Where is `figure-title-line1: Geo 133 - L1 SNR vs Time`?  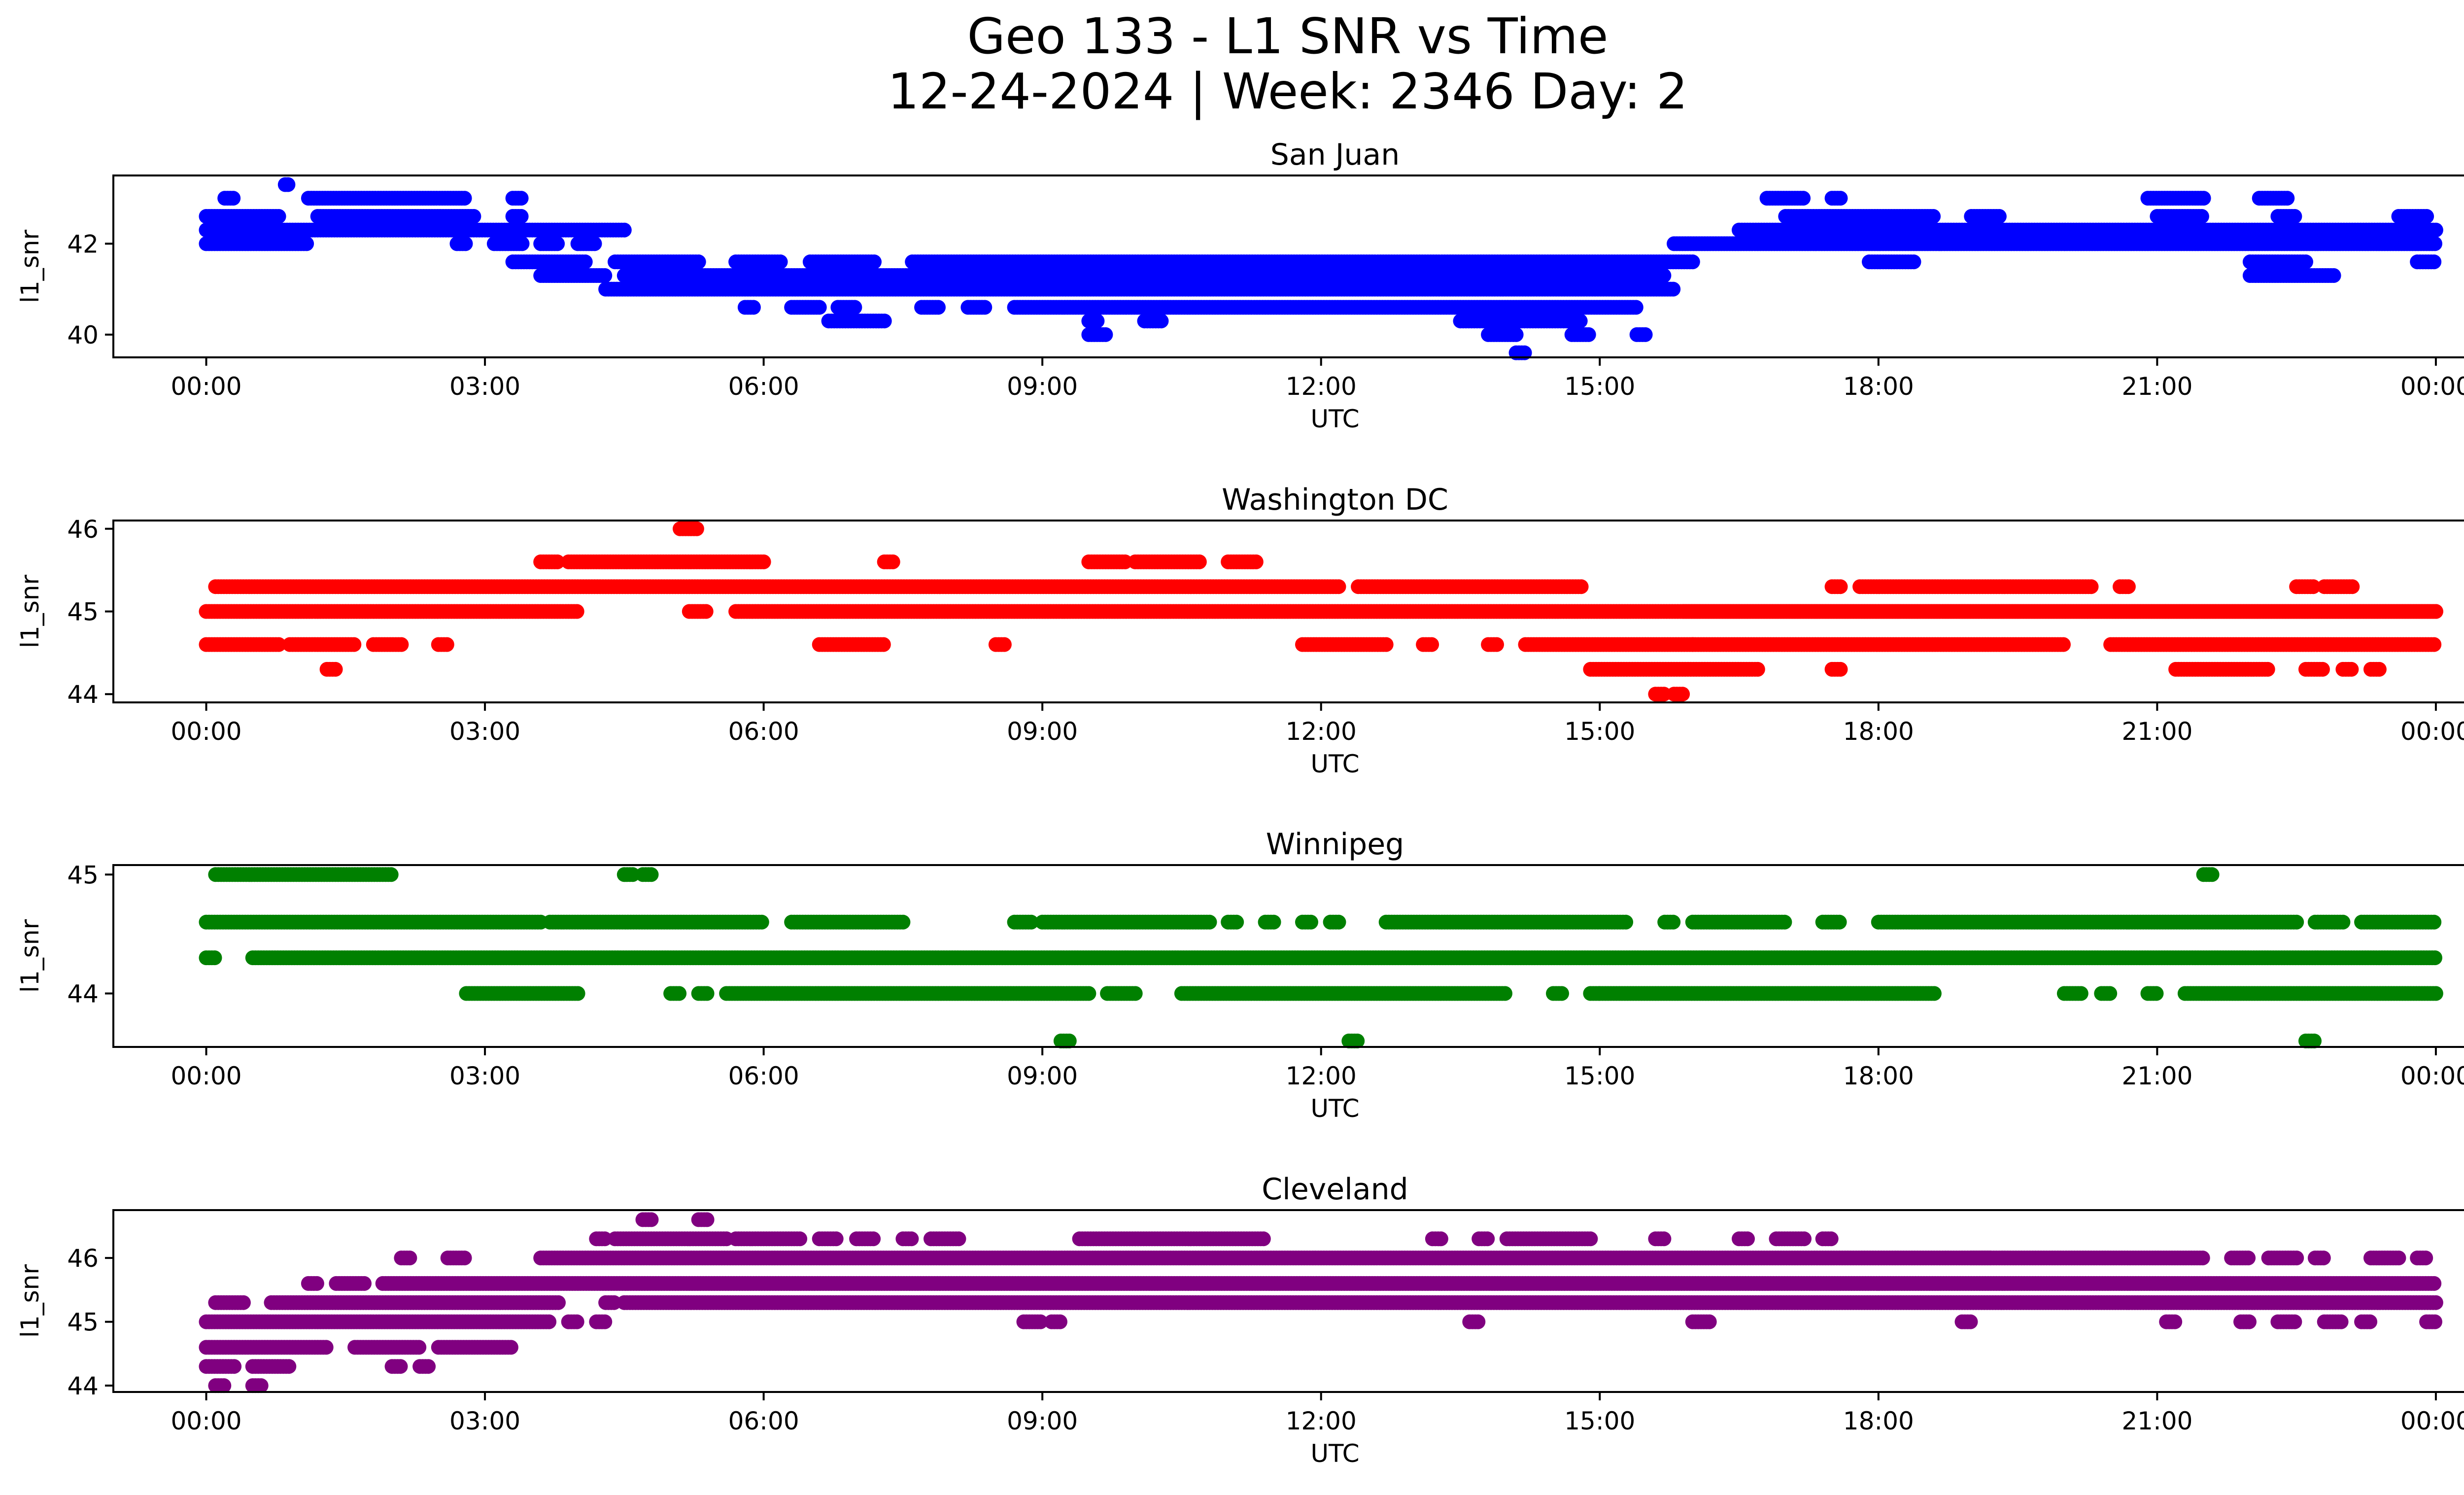 figure-title-line1: Geo 133 - L1 SNR vs Time is located at coordinates (1287, 36).